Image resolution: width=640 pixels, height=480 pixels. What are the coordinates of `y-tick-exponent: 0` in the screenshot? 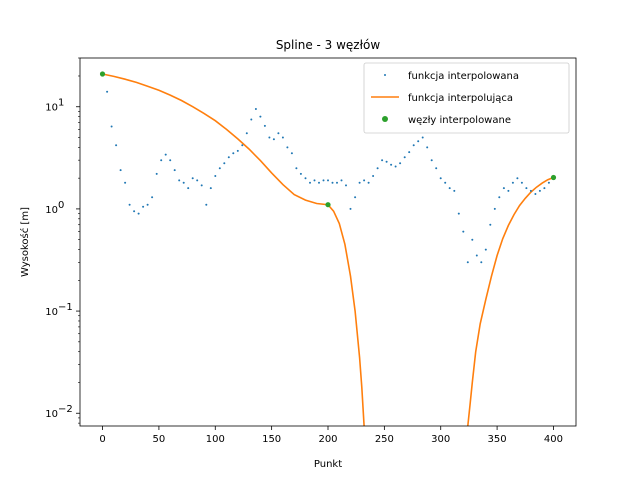 It's located at (61, 205).